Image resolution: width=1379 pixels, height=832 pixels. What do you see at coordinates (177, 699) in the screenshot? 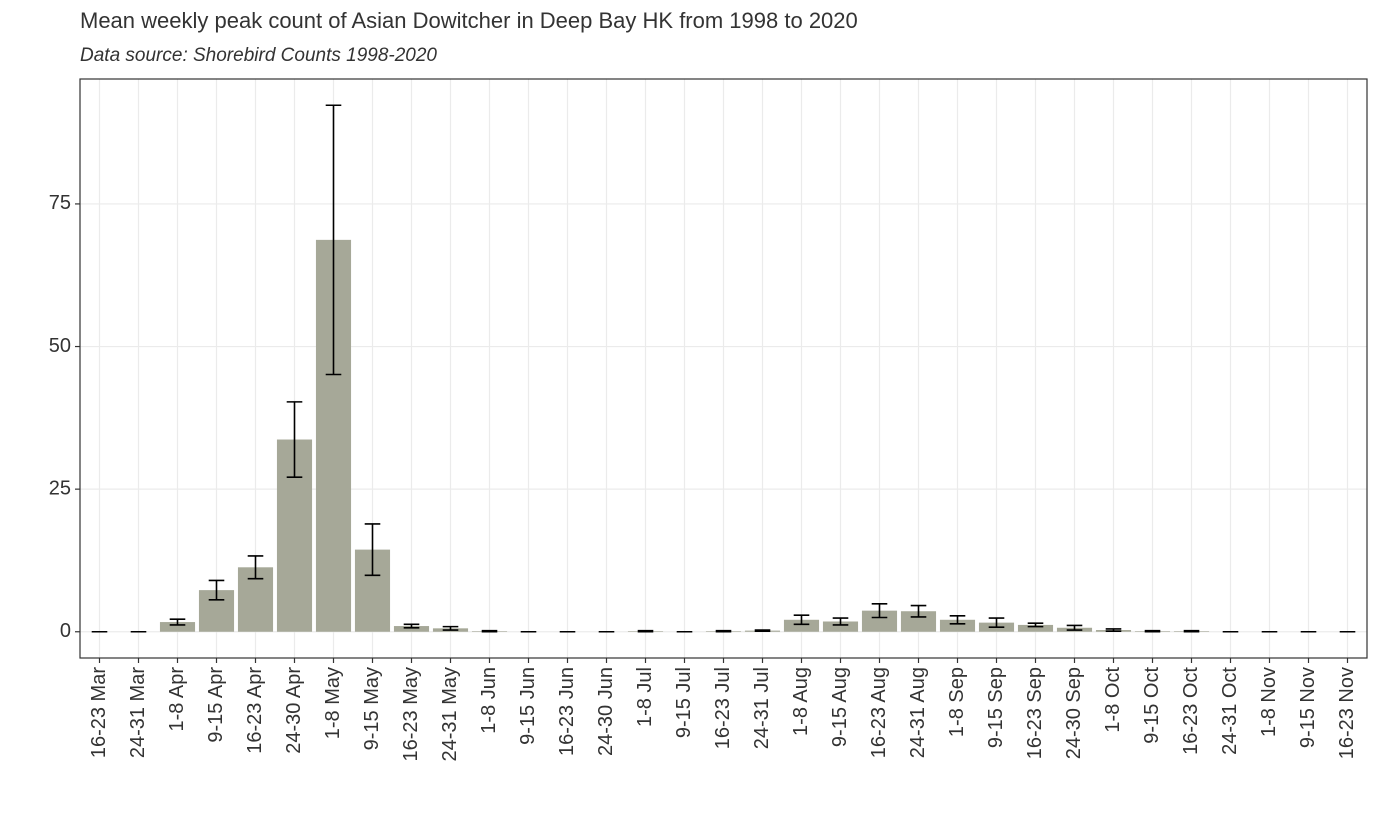
I see `x-tick-label: 1-8 Apr` at bounding box center [177, 699].